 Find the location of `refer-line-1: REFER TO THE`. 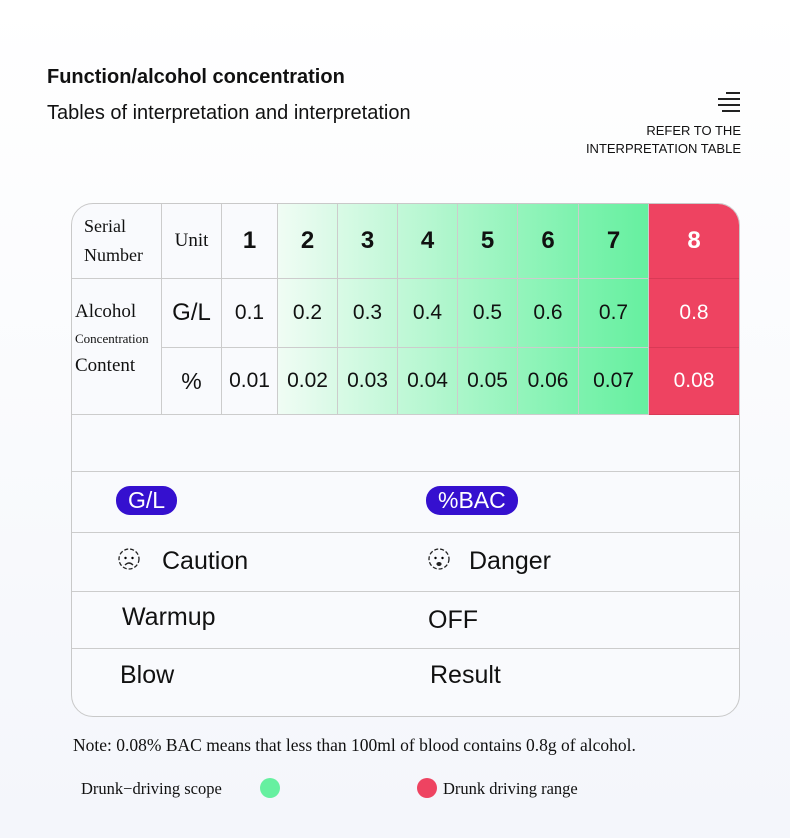

refer-line-1: REFER TO THE is located at coordinates (693, 130).